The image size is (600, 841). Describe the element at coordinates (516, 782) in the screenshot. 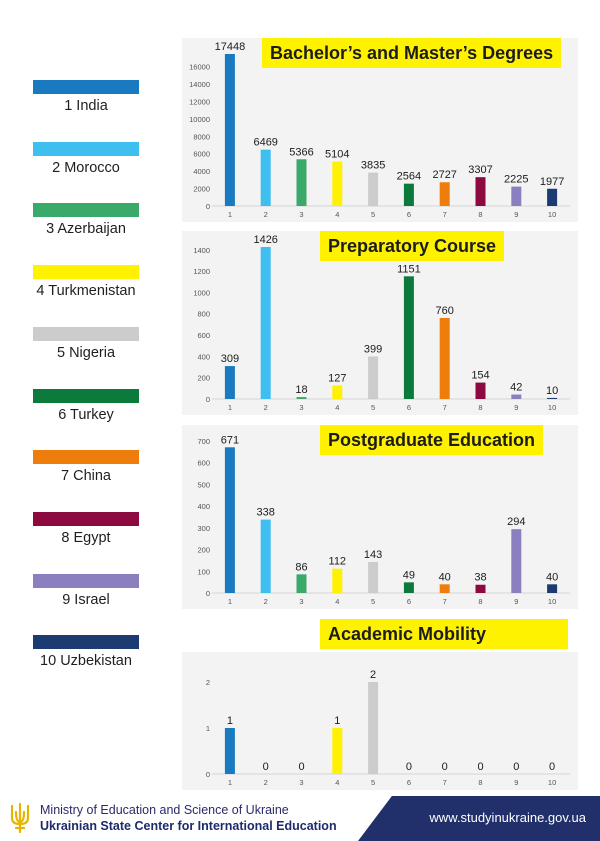

I see `x-tick-label: 9` at that location.